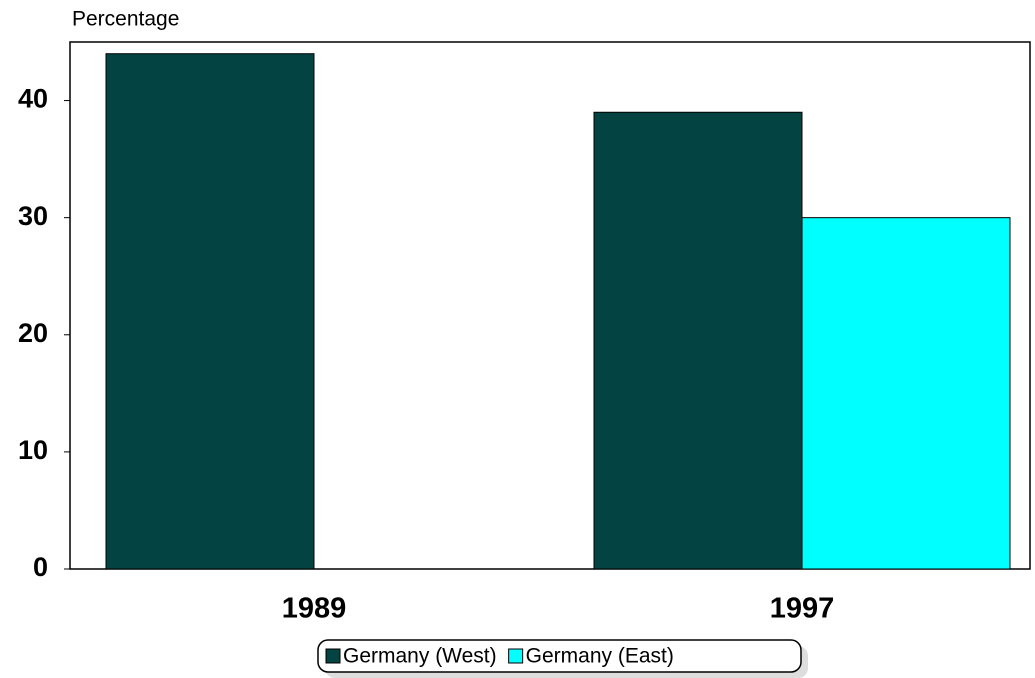 This screenshot has width=1035, height=678. Describe the element at coordinates (420, 656) in the screenshot. I see `legend-label: Germany (West)` at that location.